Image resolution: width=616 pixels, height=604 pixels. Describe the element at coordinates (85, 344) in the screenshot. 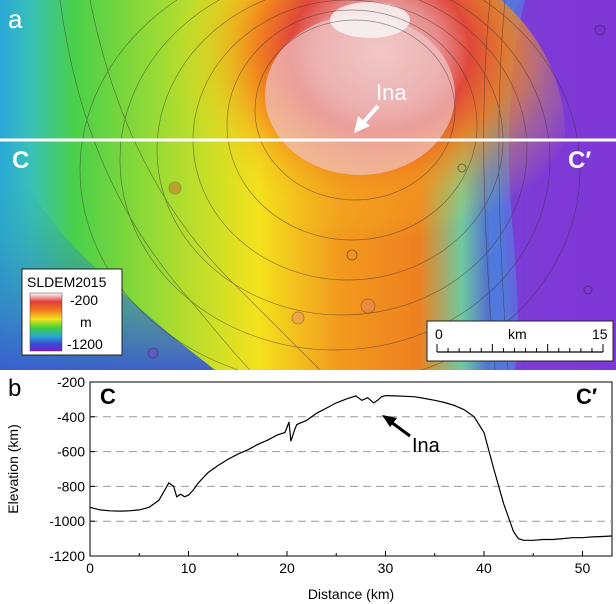

I see `legend-min-label: -1200` at that location.